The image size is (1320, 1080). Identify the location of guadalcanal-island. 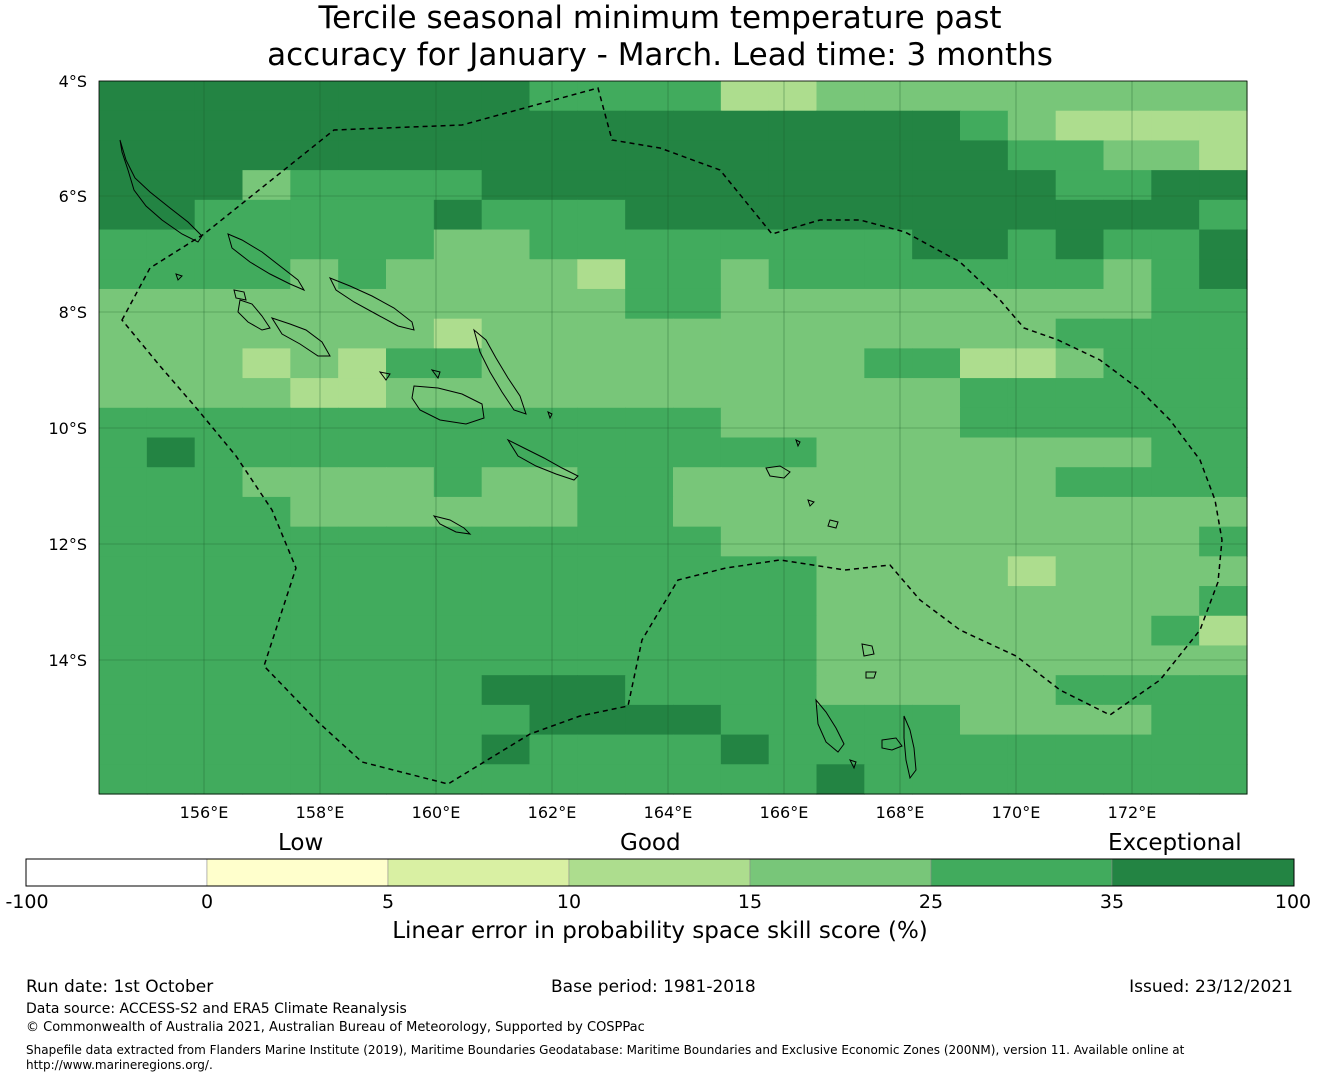
(448, 405).